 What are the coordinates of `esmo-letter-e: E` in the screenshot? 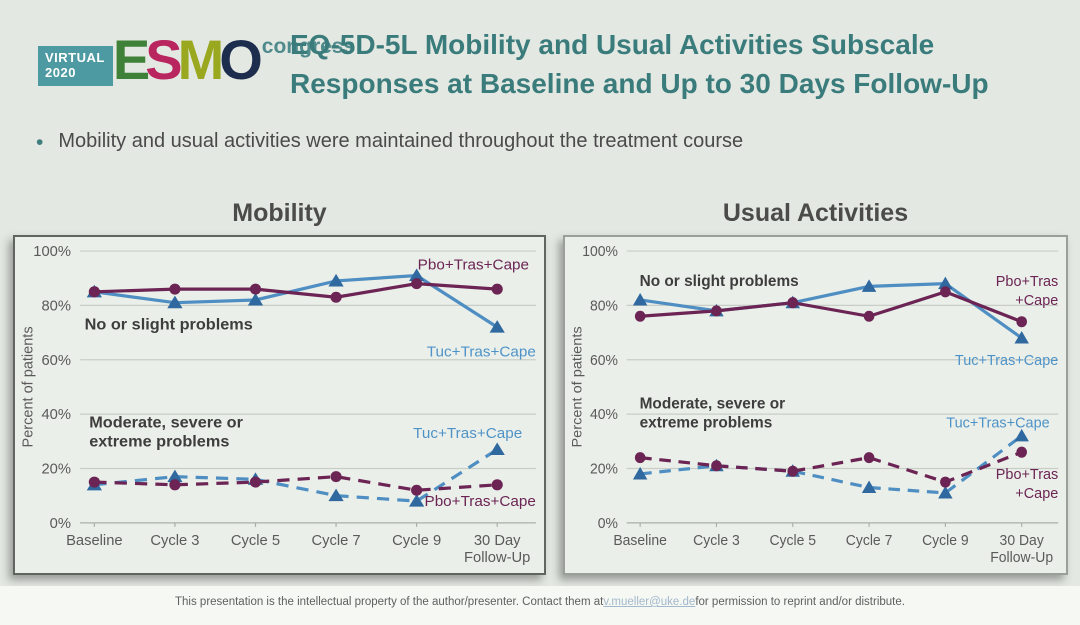 It's located at (131, 59).